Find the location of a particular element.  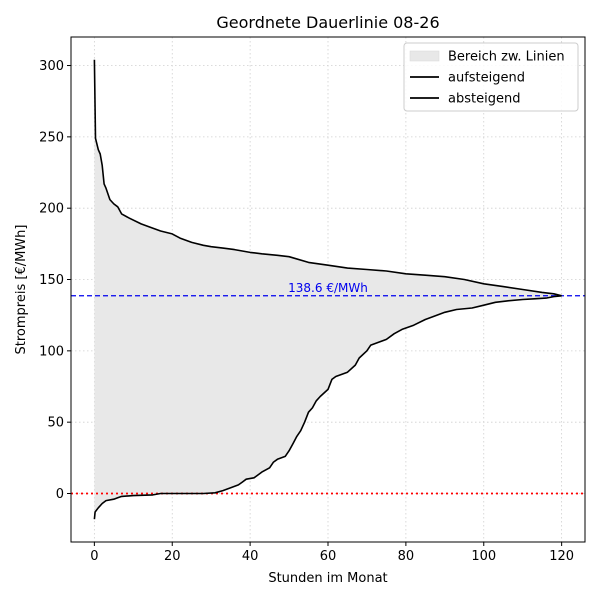

y-axis-ticks: 0 50 100 150 200 250 300 is located at coordinates (55, 280).